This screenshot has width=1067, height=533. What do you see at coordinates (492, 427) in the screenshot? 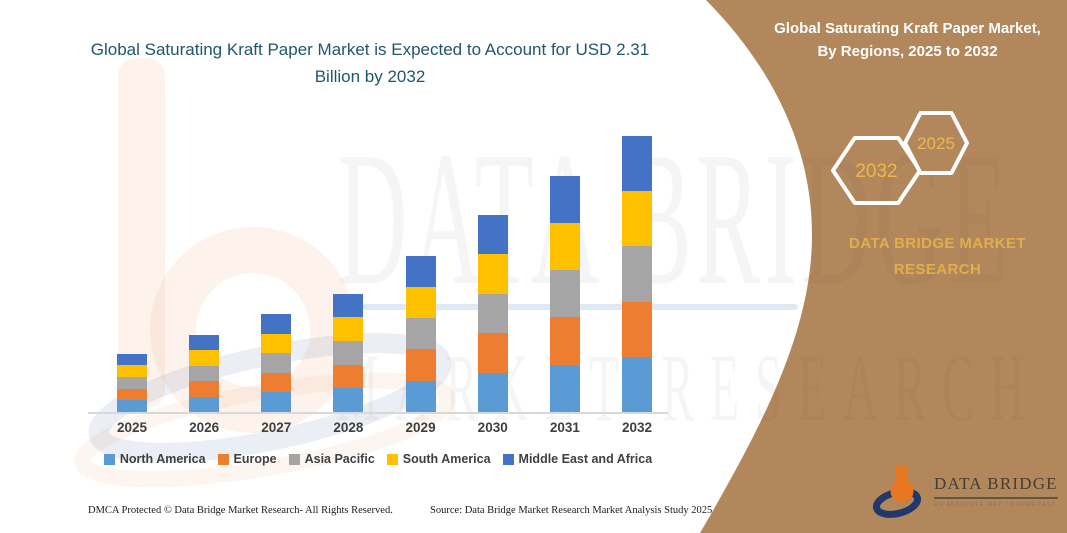
I see `x-axis-label-2030: 2030` at bounding box center [492, 427].